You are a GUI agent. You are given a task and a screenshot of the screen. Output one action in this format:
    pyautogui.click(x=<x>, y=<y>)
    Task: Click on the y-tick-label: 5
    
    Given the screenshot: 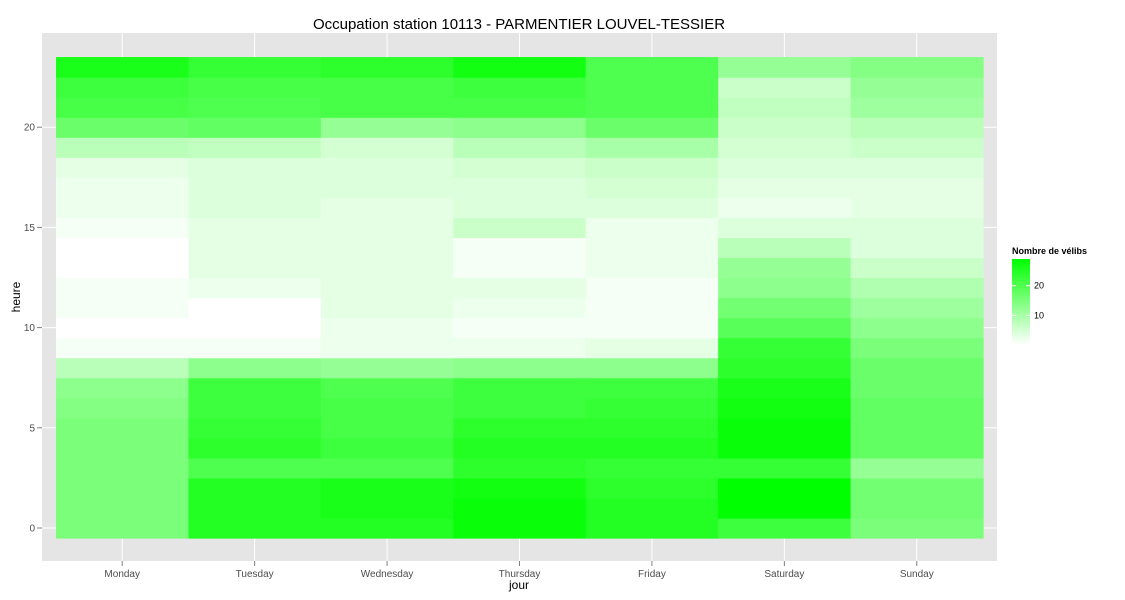 What is the action you would take?
    pyautogui.click(x=32, y=428)
    